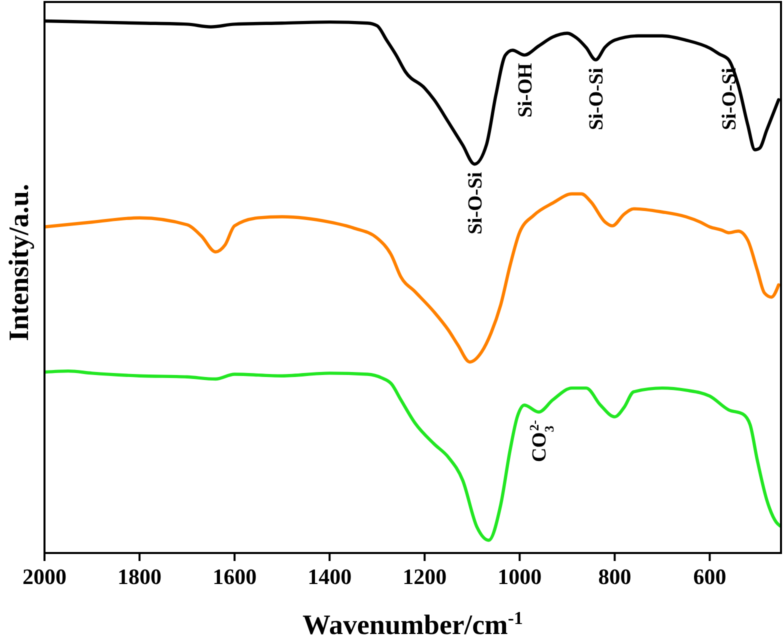 The image size is (784, 641). What do you see at coordinates (44, 576) in the screenshot?
I see `x-tick-label: 2000` at bounding box center [44, 576].